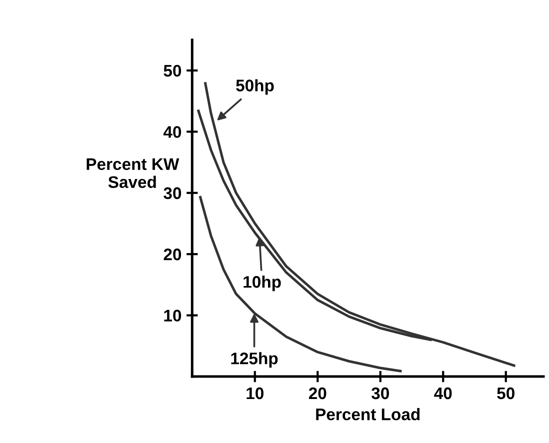 This screenshot has height=443, width=549. What do you see at coordinates (255, 393) in the screenshot?
I see `x-tick-label: 10` at bounding box center [255, 393].